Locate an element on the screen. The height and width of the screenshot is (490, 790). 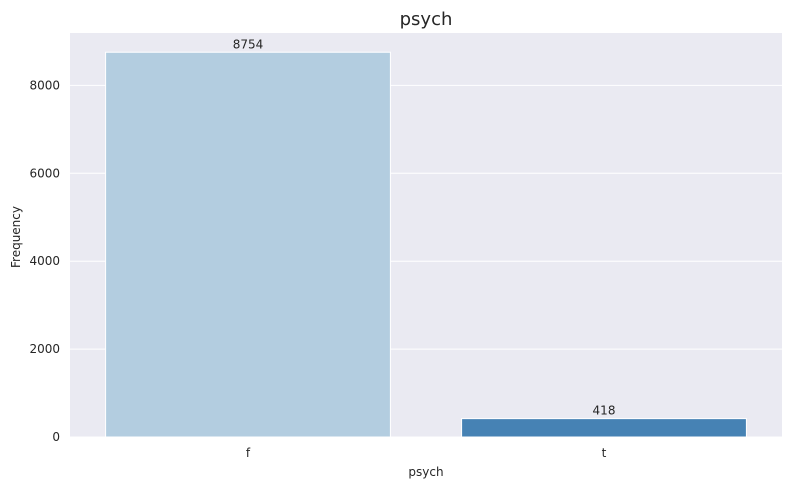
y-tick-label: 4000 is located at coordinates (44, 261).